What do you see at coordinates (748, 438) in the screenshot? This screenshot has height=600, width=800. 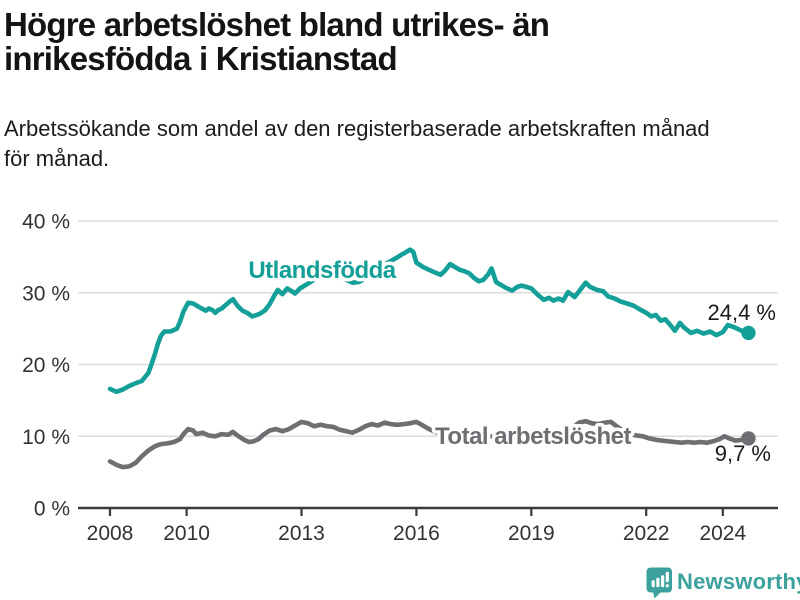 I see `end-dot-total` at bounding box center [748, 438].